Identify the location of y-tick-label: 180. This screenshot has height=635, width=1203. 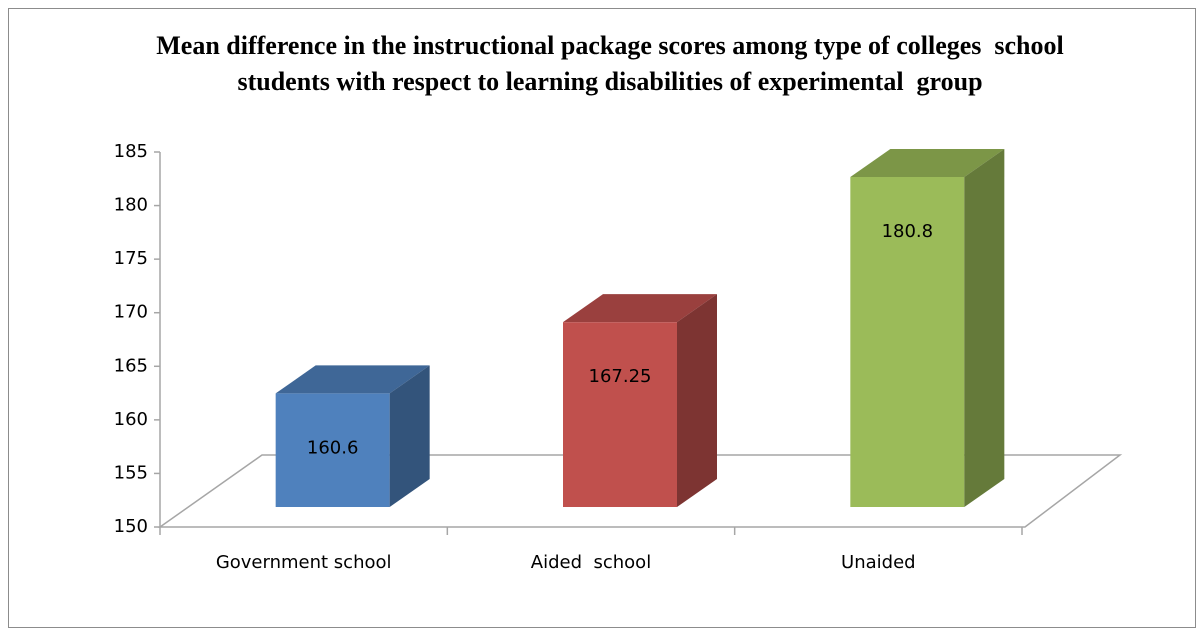
(131, 205).